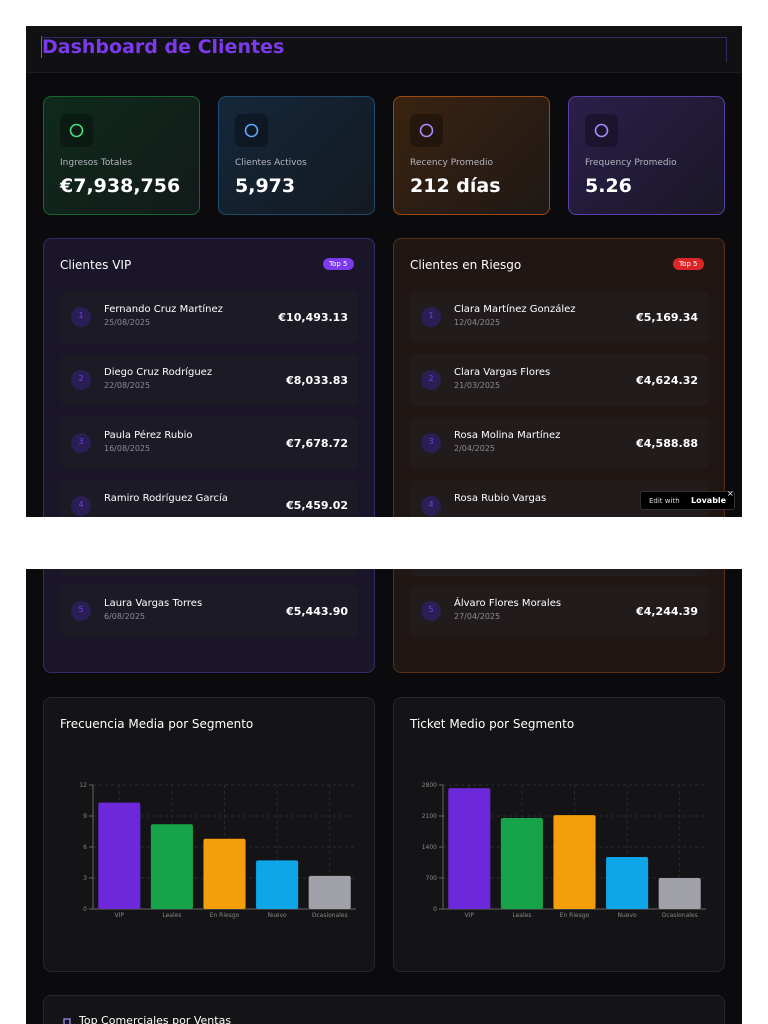 The width and height of the screenshot is (768, 1024). I want to click on client-date: 12/04/2025, so click(477, 322).